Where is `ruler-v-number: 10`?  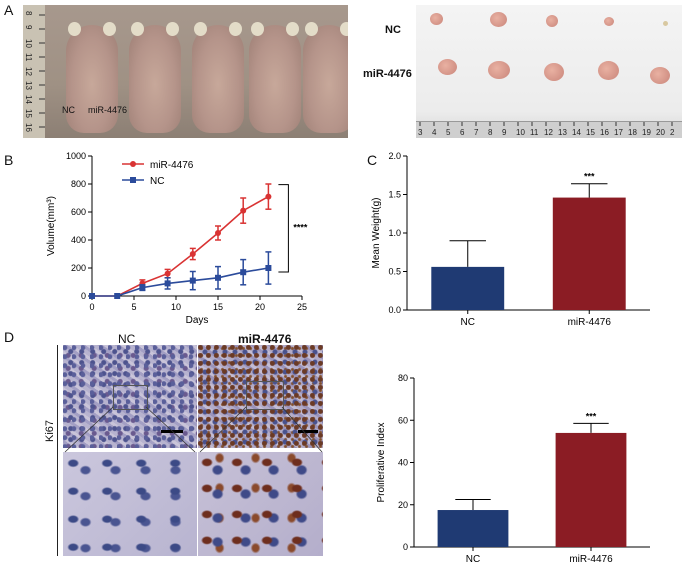 ruler-v-number: 10 is located at coordinates (28, 43).